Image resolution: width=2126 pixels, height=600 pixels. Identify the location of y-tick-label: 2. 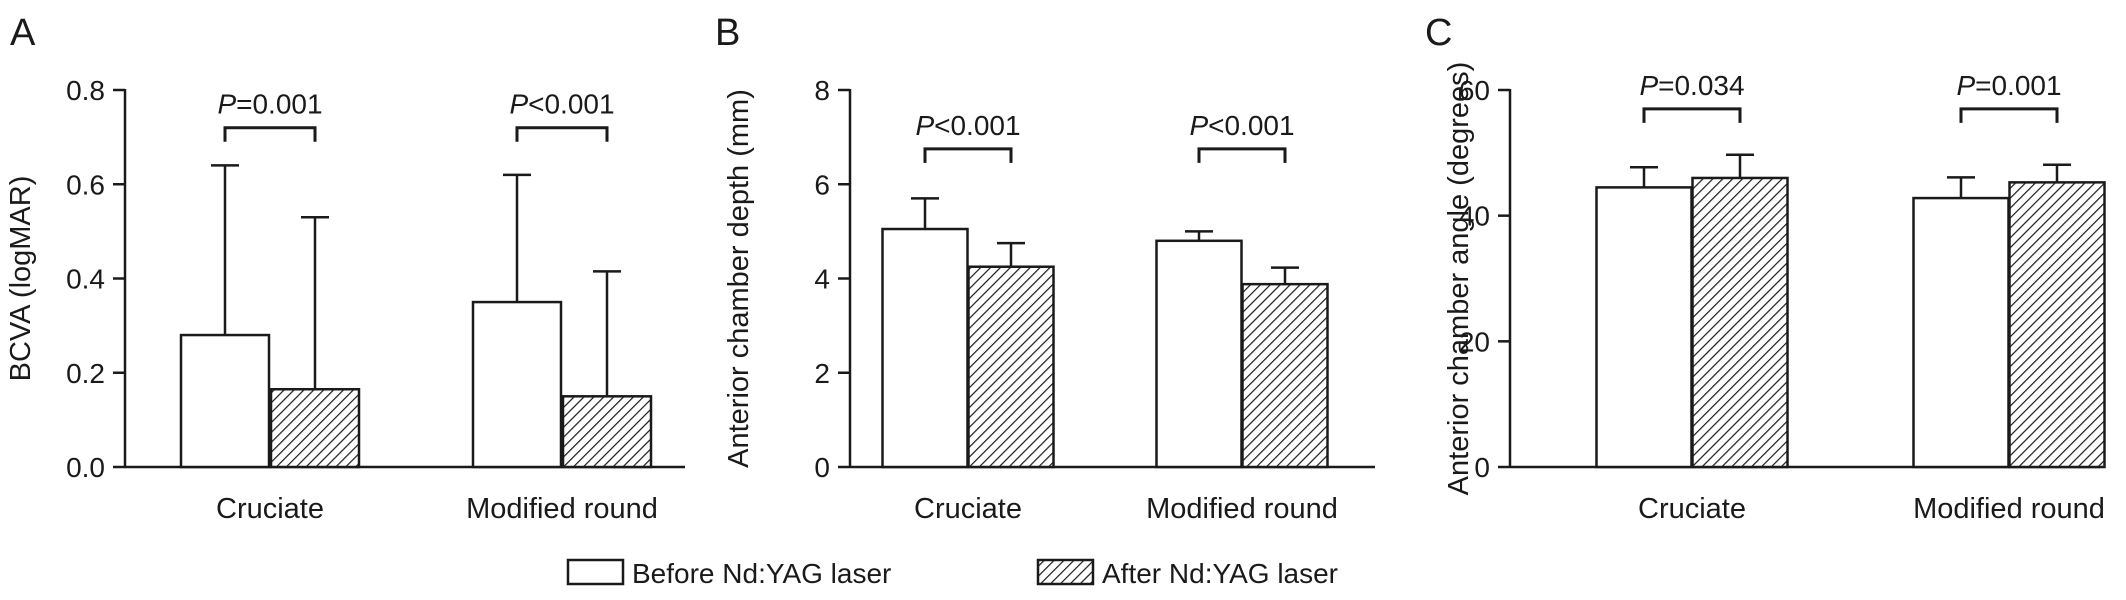
(822, 373).